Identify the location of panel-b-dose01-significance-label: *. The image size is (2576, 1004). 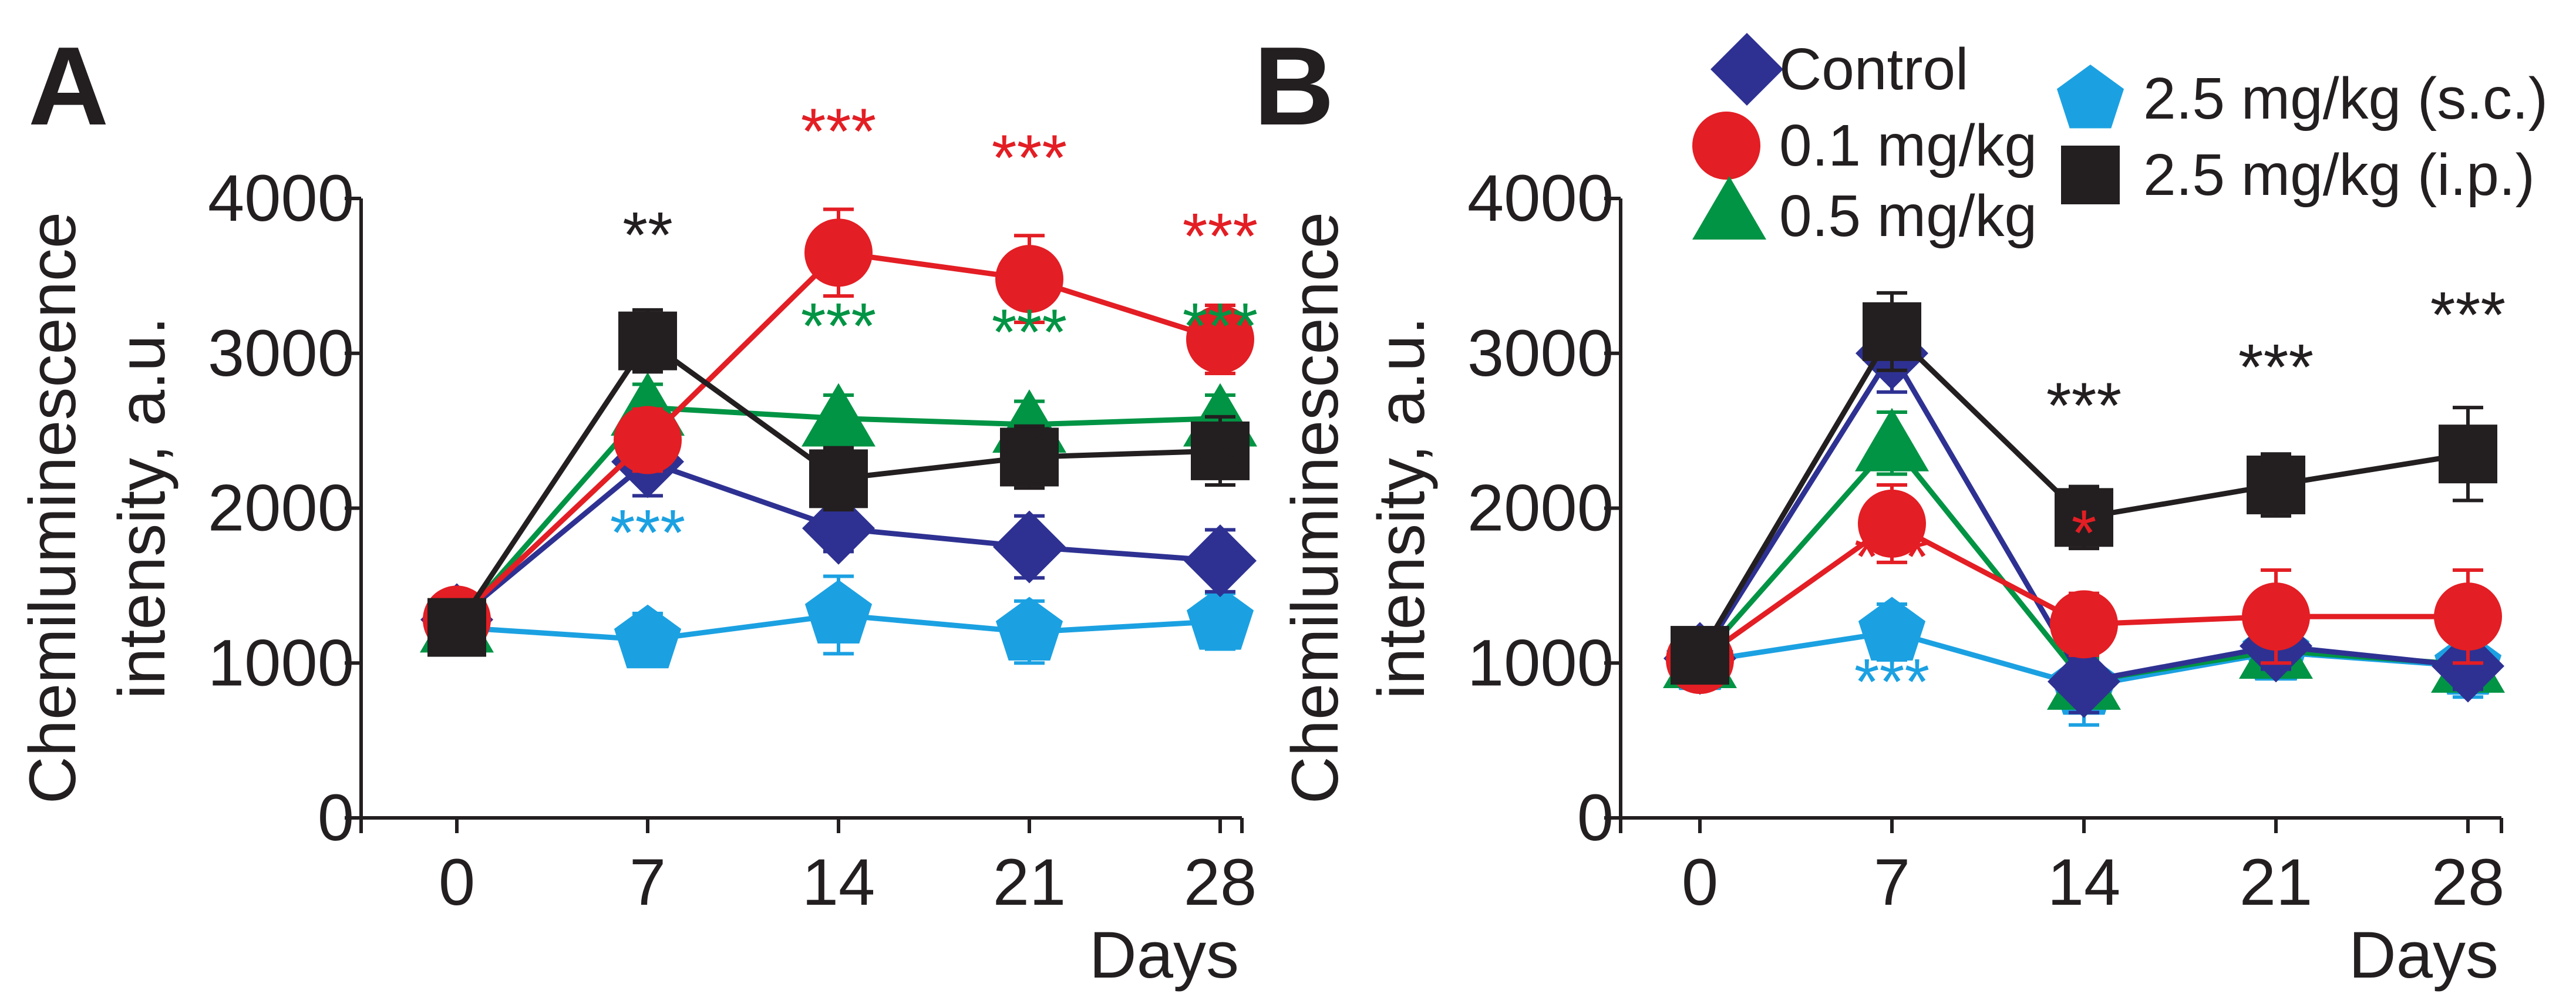
(2084, 533).